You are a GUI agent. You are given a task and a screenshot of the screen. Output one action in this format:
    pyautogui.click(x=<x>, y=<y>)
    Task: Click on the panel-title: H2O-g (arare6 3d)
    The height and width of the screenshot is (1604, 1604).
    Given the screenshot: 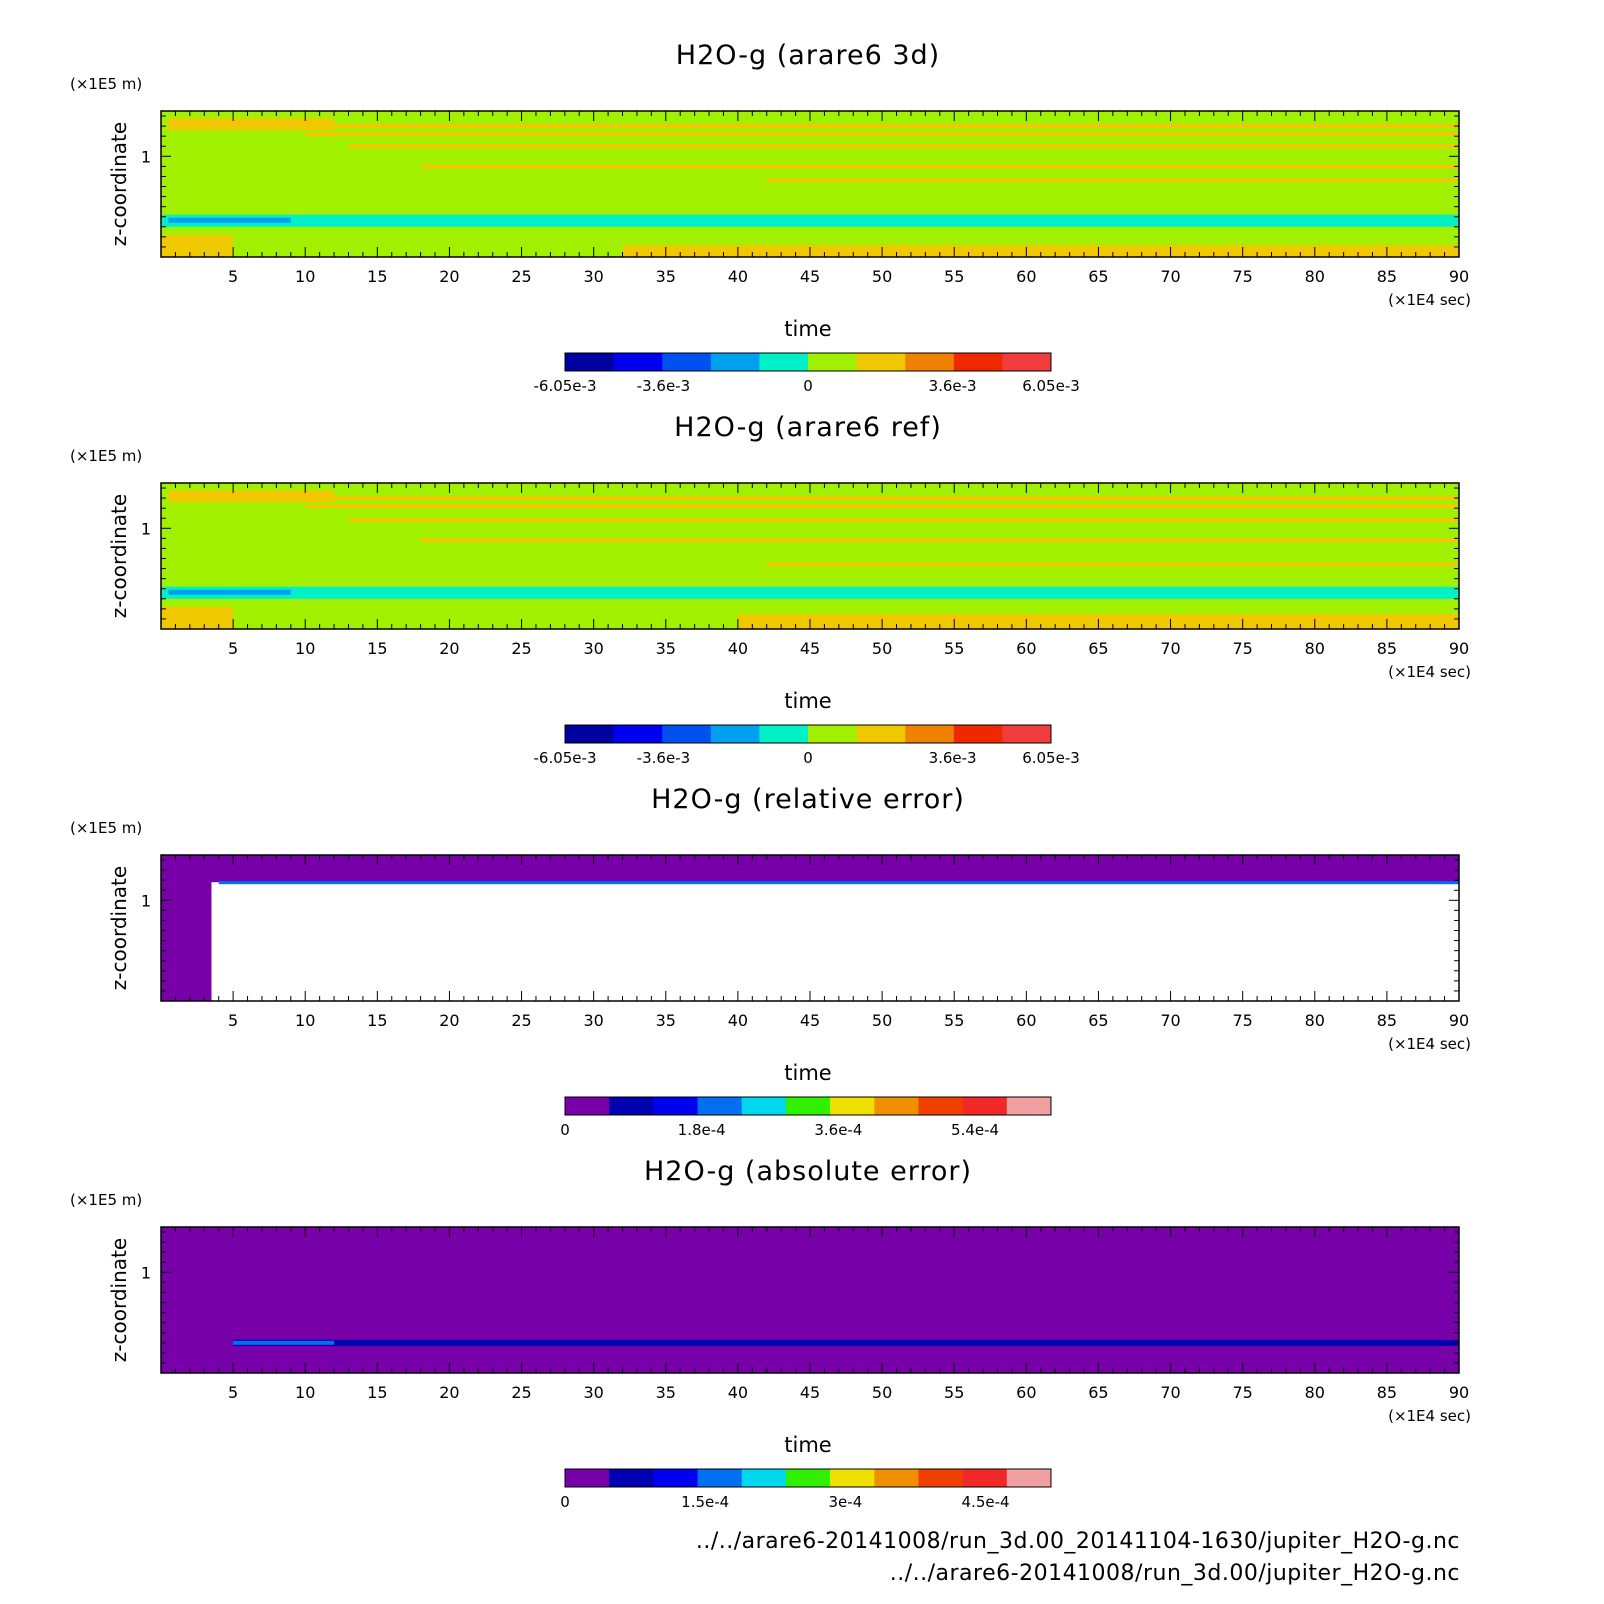 What is the action you would take?
    pyautogui.click(x=808, y=55)
    